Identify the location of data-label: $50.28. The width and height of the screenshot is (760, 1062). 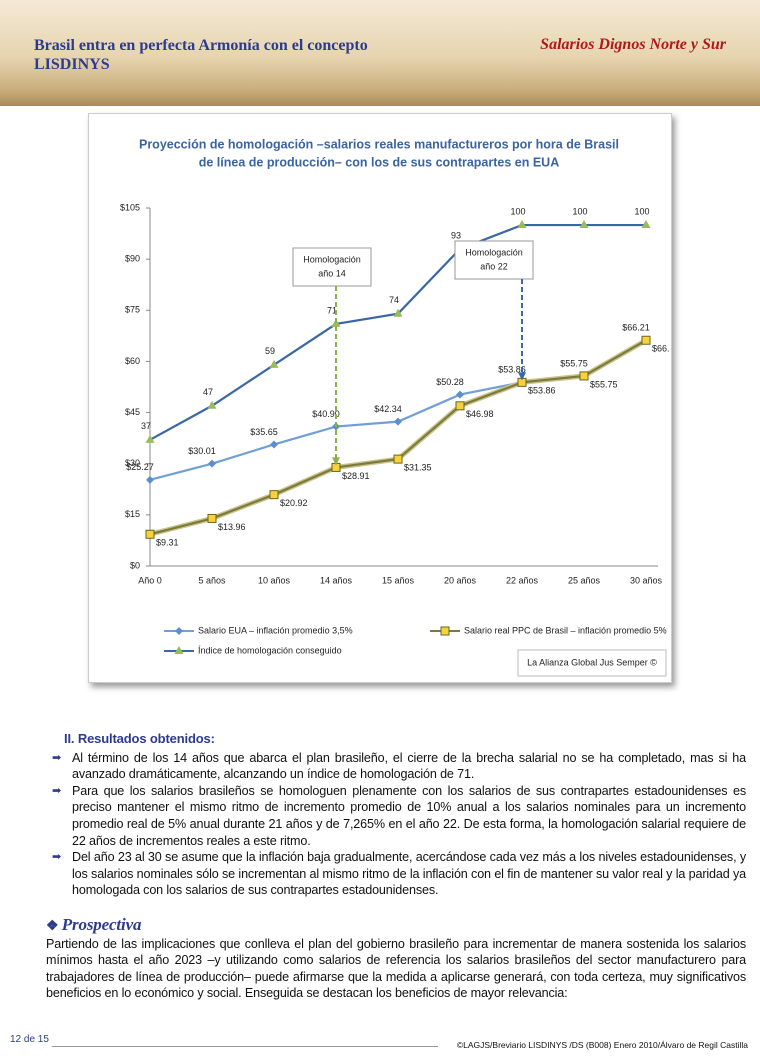
(450, 382).